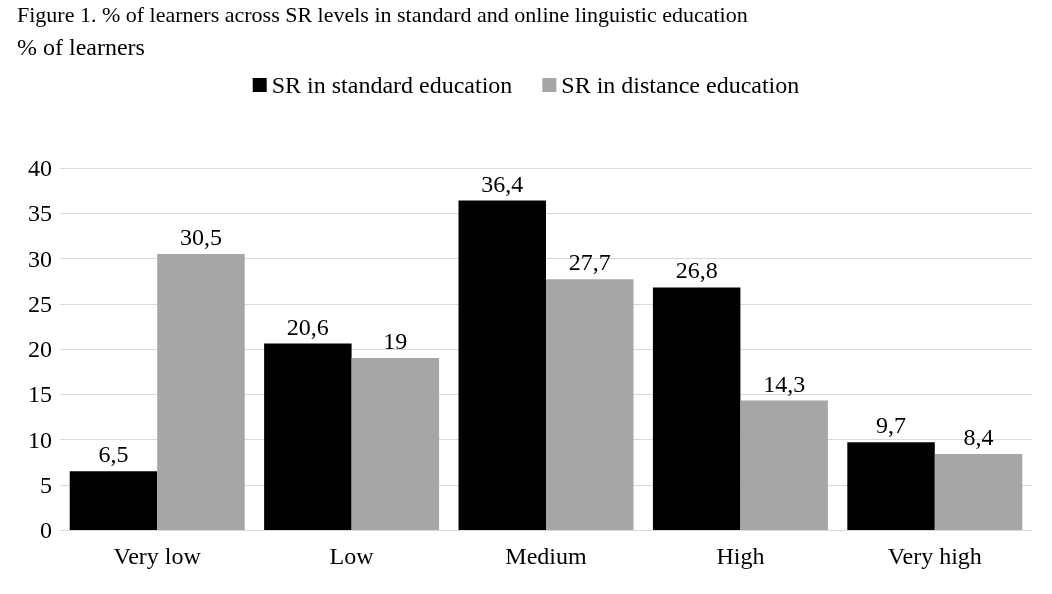 The height and width of the screenshot is (594, 1052). Describe the element at coordinates (891, 425) in the screenshot. I see `data-label: 9,7` at that location.